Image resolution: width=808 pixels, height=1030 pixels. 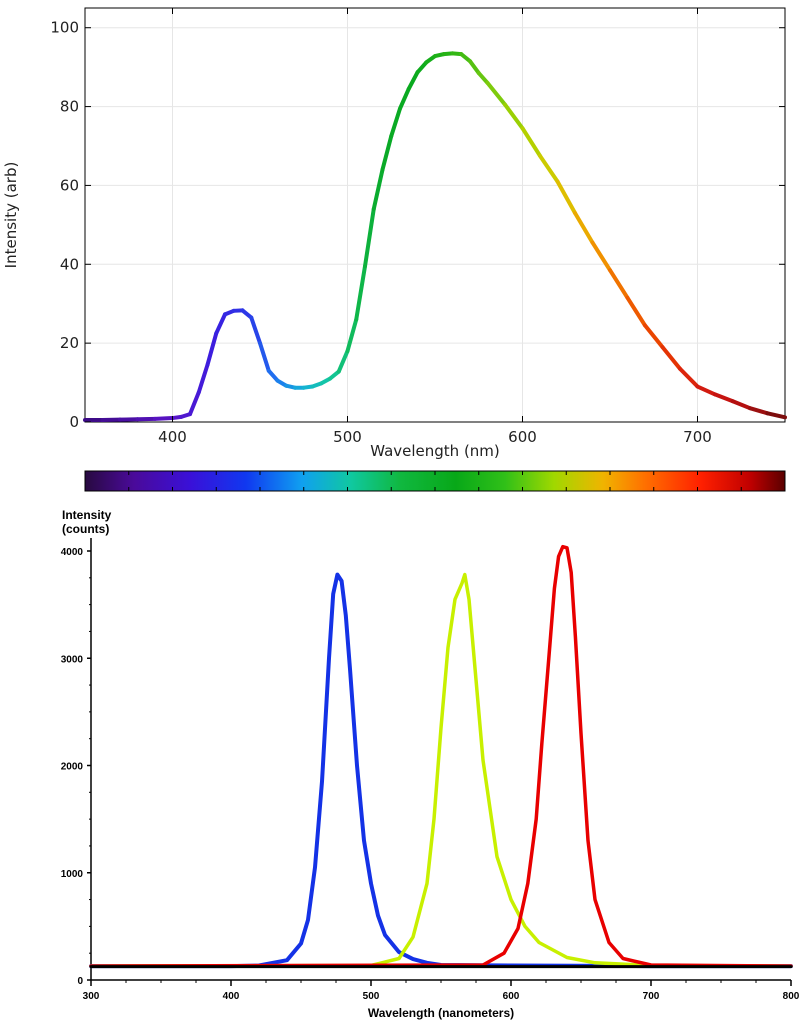 What do you see at coordinates (651, 996) in the screenshot?
I see `bottom-x-tick-label: 700` at bounding box center [651, 996].